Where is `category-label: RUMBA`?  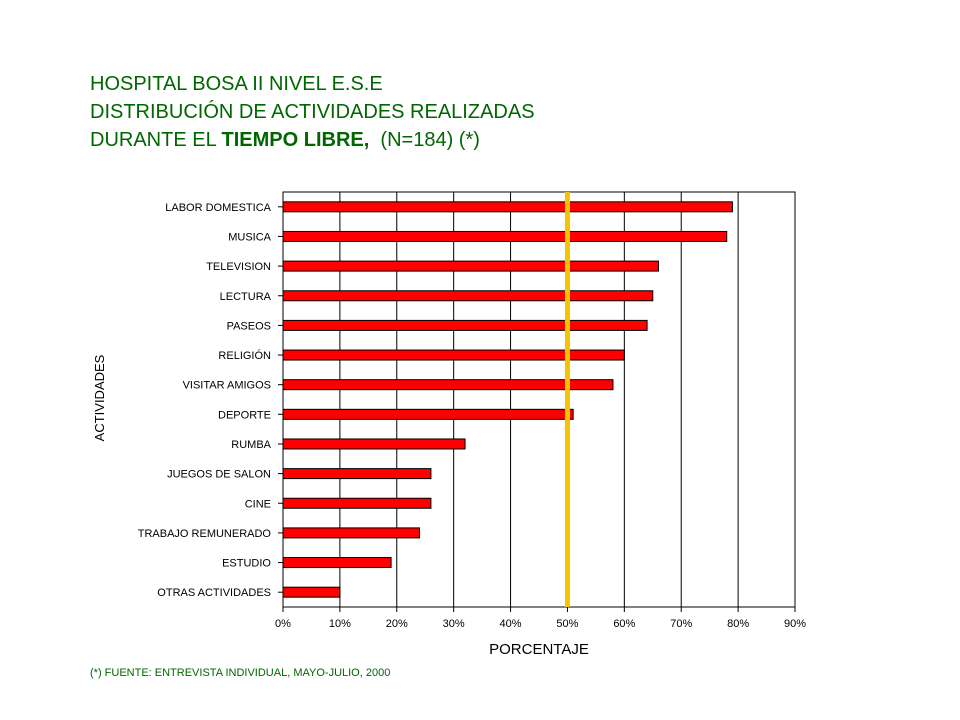 category-label: RUMBA is located at coordinates (251, 445).